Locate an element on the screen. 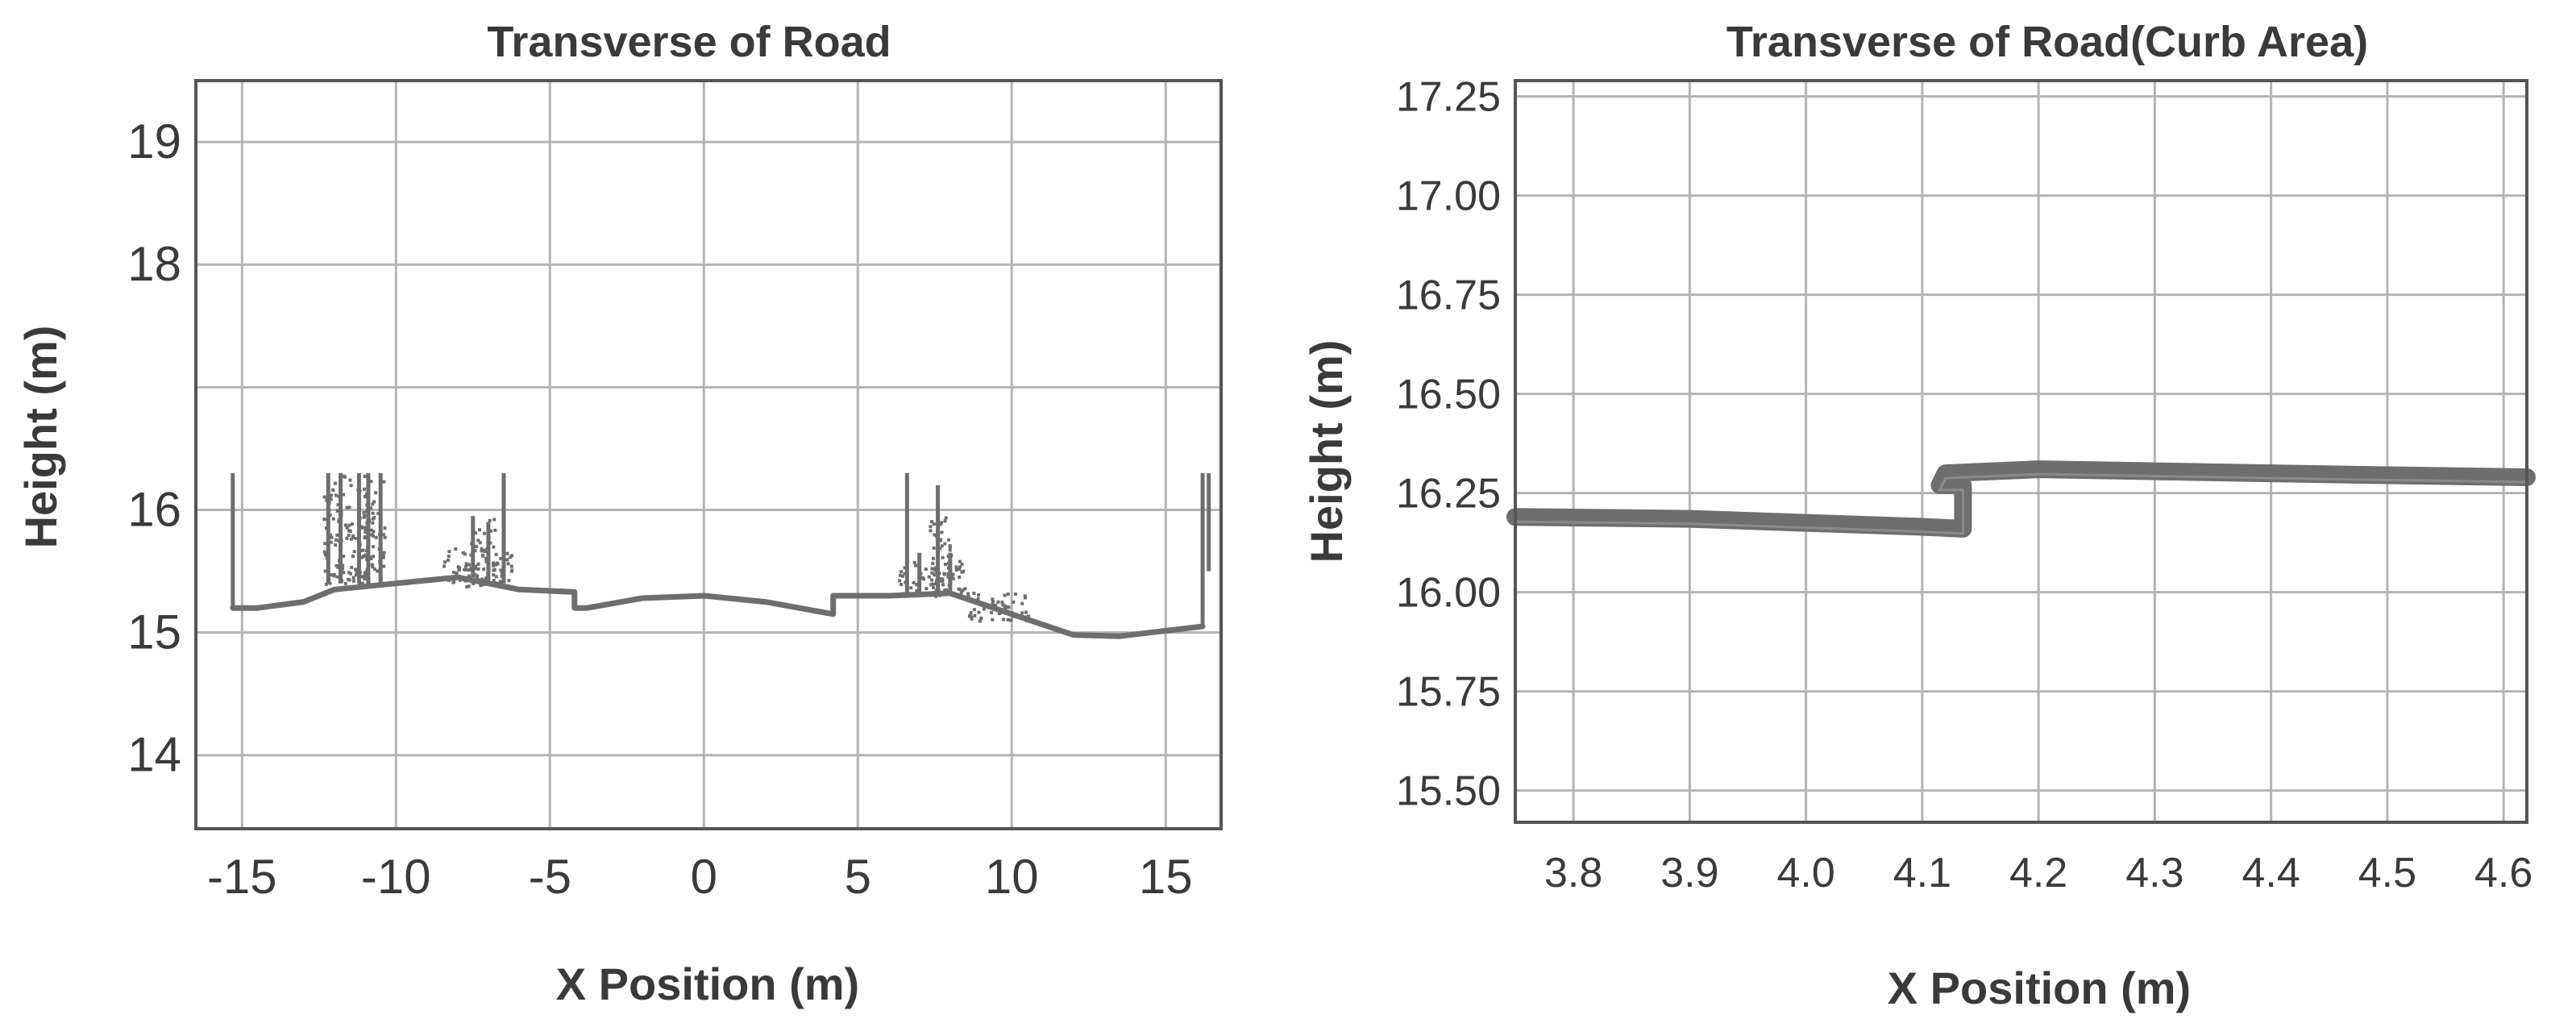  chart-left-title: Transverse of Road is located at coordinates (689, 42).